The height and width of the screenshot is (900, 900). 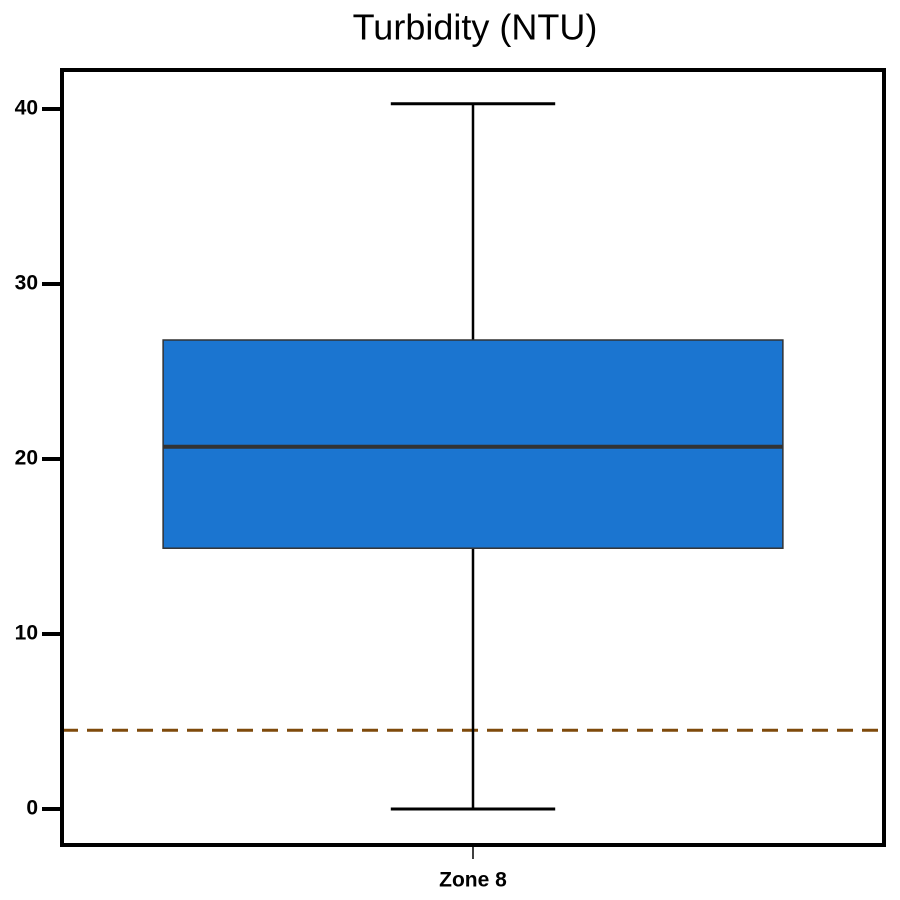 What do you see at coordinates (473, 880) in the screenshot?
I see `x-tick-label: Zone 8` at bounding box center [473, 880].